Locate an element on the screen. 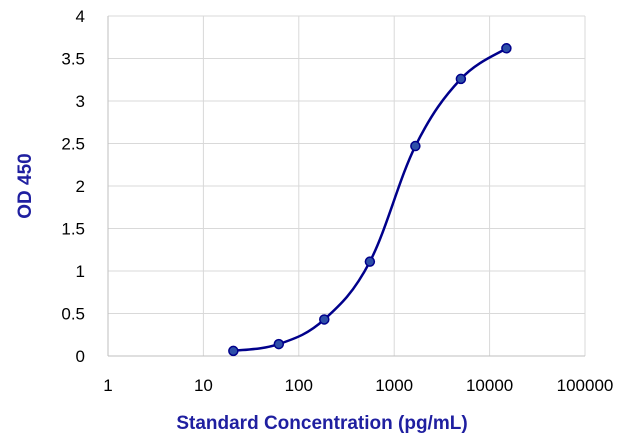 This screenshot has height=442, width=641. y-tick-label: 2.5 is located at coordinates (73, 144).